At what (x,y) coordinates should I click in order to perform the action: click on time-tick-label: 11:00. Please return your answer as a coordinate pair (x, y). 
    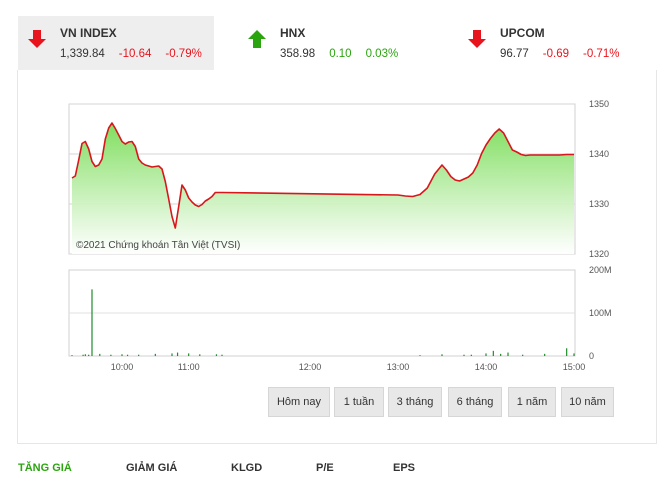
    Looking at the image, I should click on (189, 367).